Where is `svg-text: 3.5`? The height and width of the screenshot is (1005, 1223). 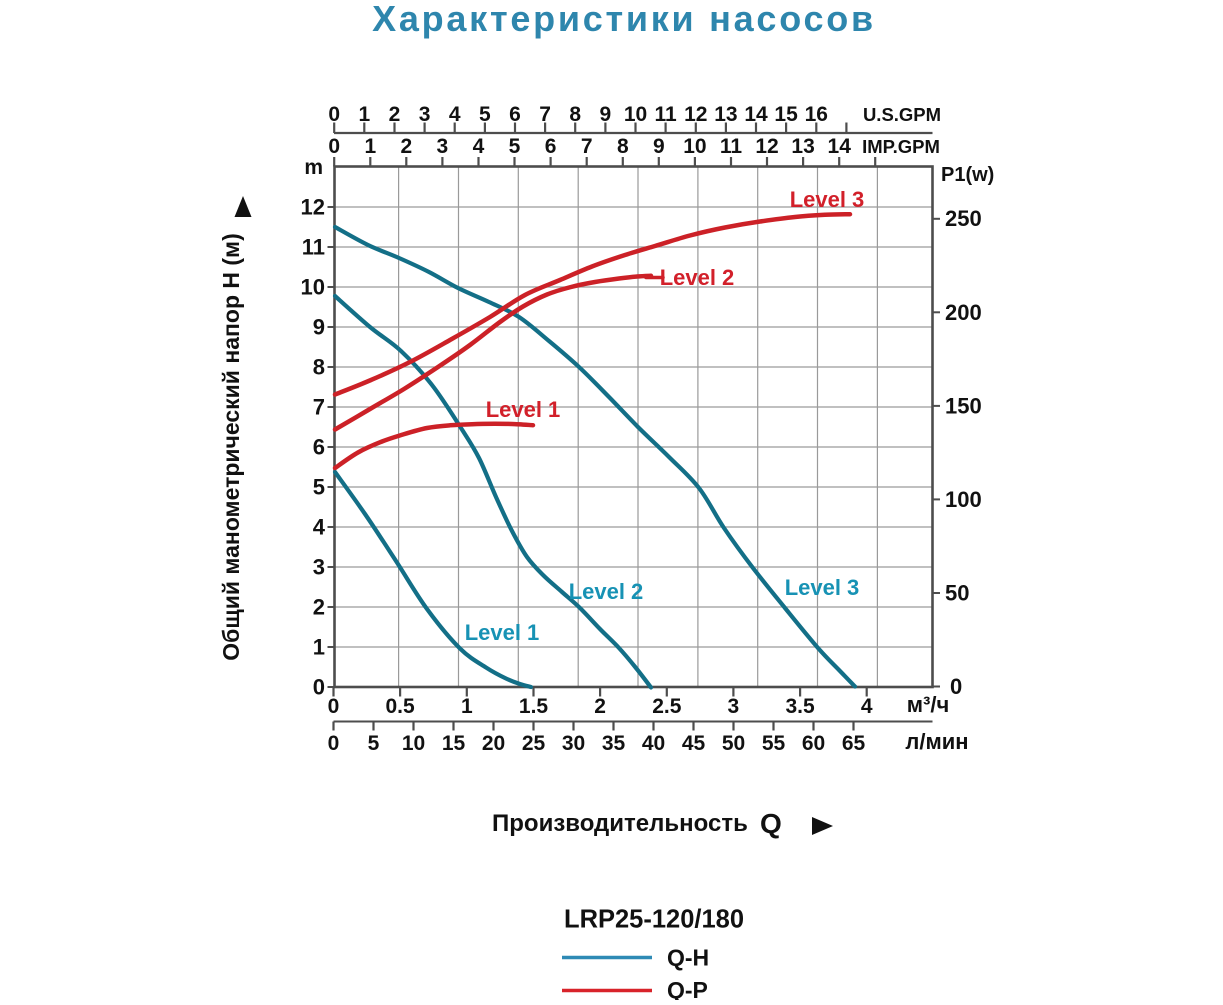
svg-text: 3.5 is located at coordinates (800, 706).